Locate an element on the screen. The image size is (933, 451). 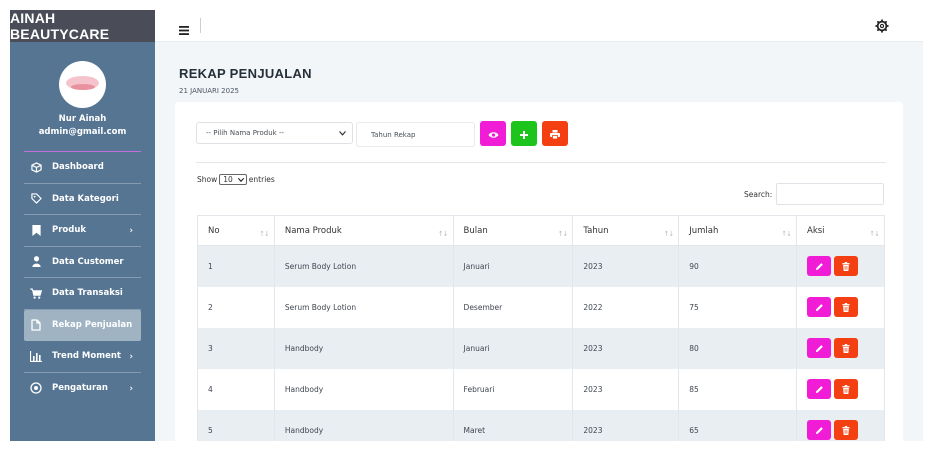
column-header-bulan: Bulan ↑↓ is located at coordinates (513, 230).